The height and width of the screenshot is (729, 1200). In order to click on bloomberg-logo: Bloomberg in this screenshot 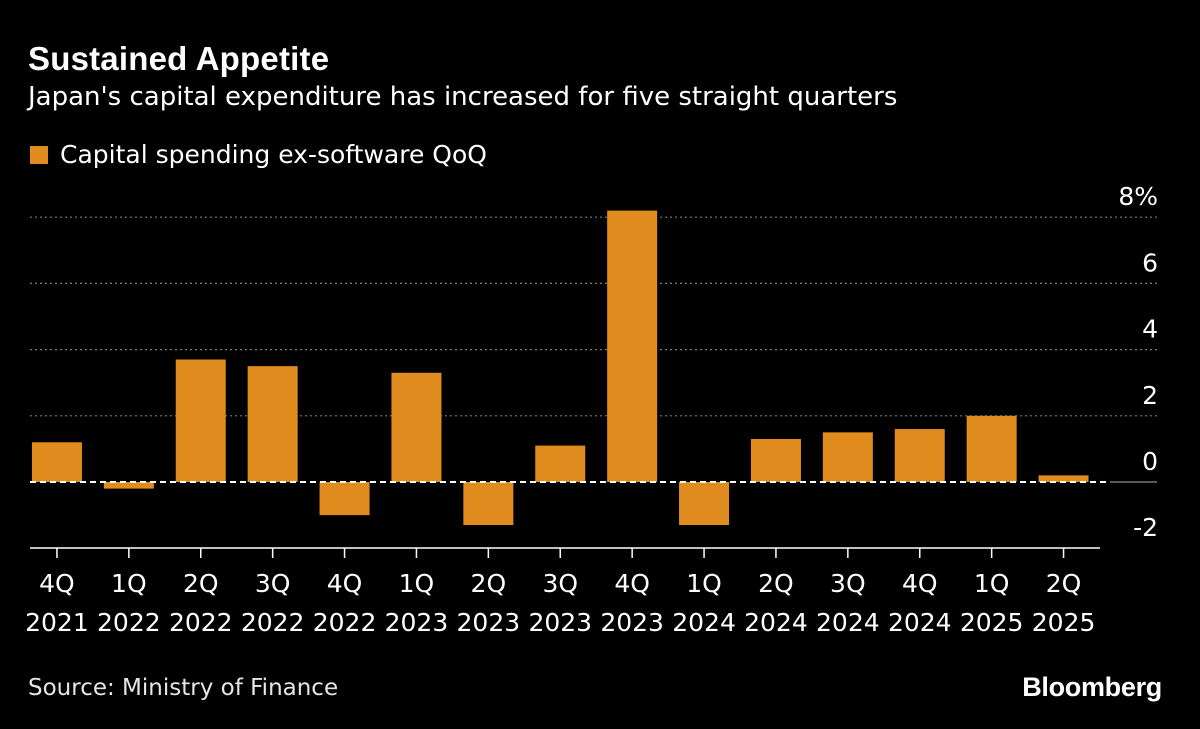, I will do `click(1092, 687)`.